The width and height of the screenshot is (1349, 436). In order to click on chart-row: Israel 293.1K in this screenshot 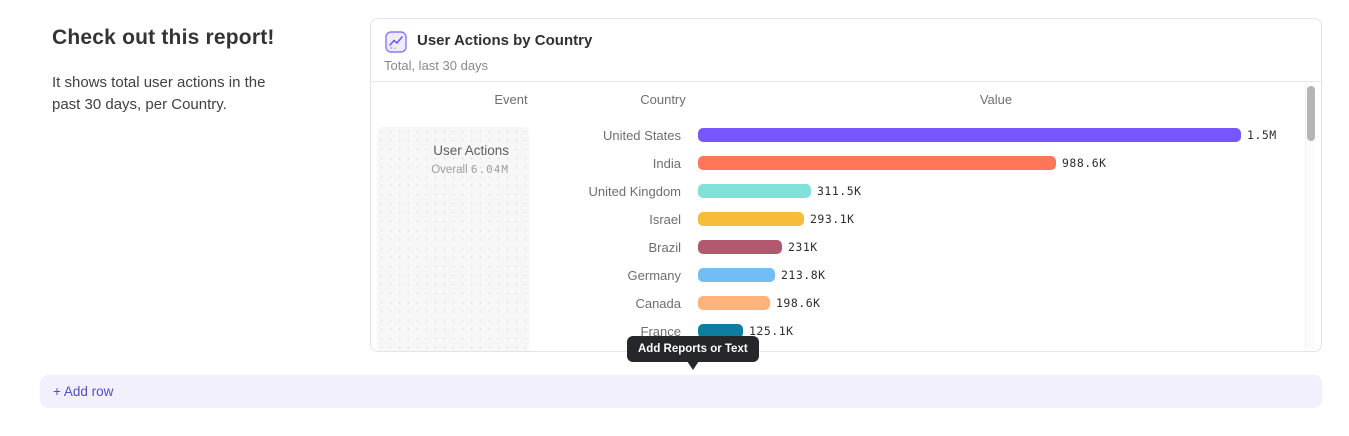, I will do `click(839, 219)`.